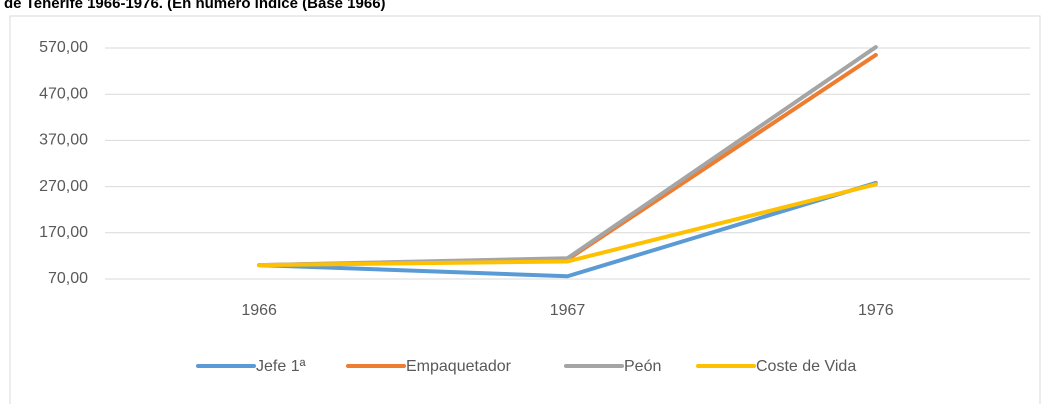 This screenshot has width=1050, height=409. What do you see at coordinates (806, 366) in the screenshot?
I see `legend-label: Coste de Vida` at bounding box center [806, 366].